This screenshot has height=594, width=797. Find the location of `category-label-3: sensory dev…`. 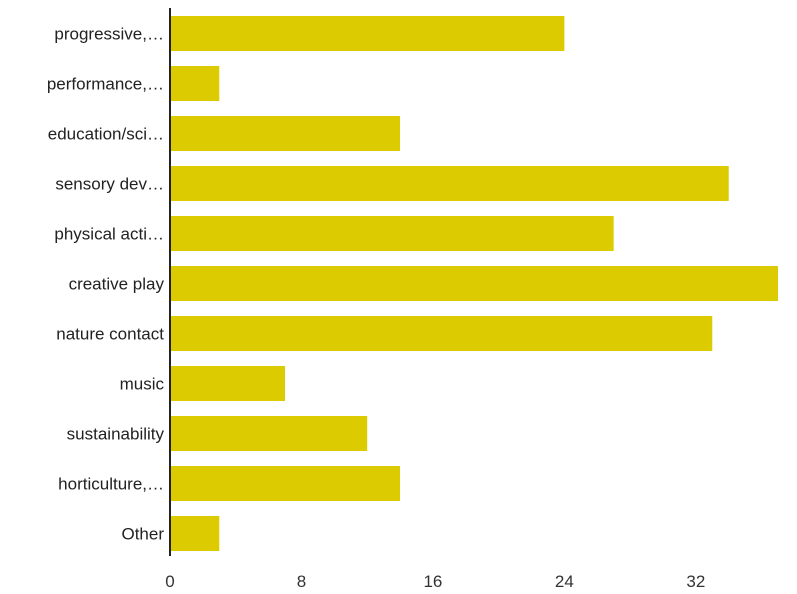

category-label-3: sensory dev… is located at coordinates (109, 184).